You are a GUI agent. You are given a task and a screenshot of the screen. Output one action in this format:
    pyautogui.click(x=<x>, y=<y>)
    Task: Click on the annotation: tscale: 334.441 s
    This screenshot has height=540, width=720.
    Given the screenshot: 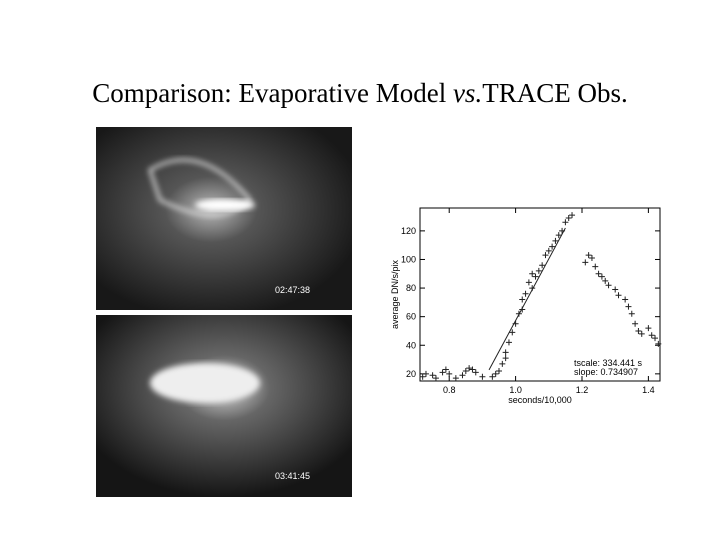 What is the action you would take?
    pyautogui.click(x=608, y=363)
    